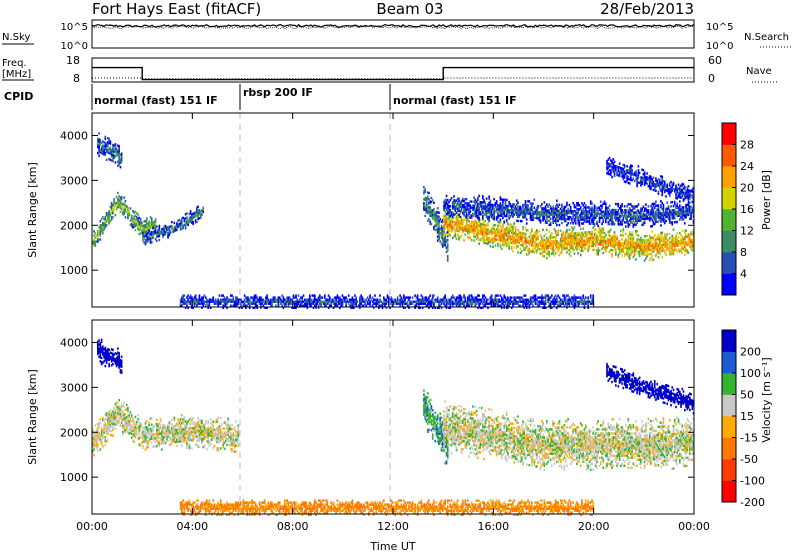  What do you see at coordinates (74, 46) in the screenshot?
I see `noise-tick-low-left: 10^0` at bounding box center [74, 46].